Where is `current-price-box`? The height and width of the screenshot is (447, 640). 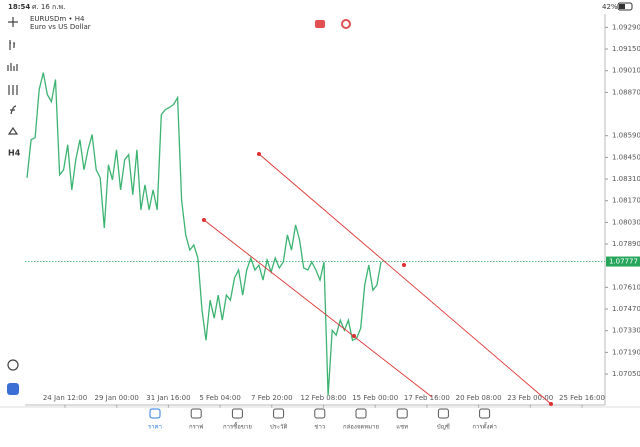
current-price-box is located at coordinates (623, 261).